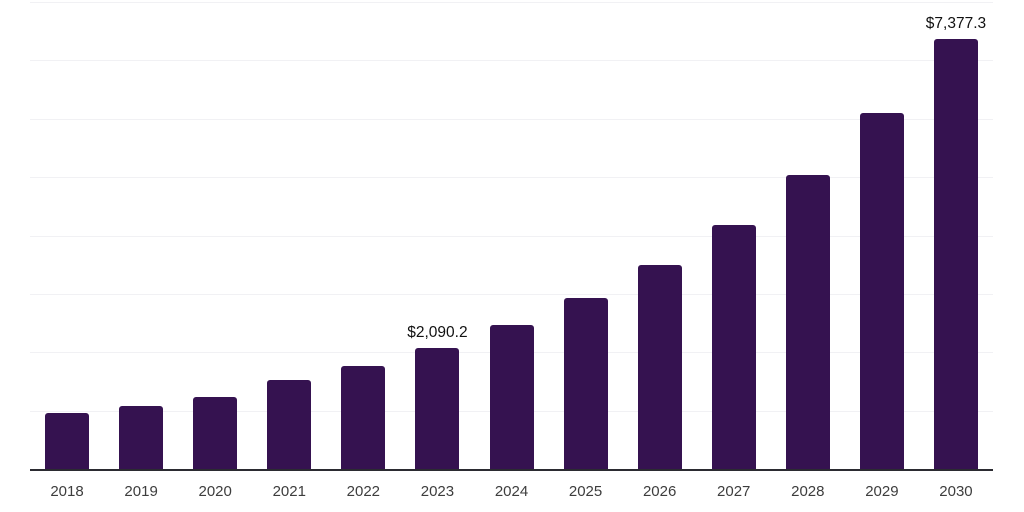  What do you see at coordinates (437, 332) in the screenshot?
I see `bar-value-label-2023: $2,090.2` at bounding box center [437, 332].